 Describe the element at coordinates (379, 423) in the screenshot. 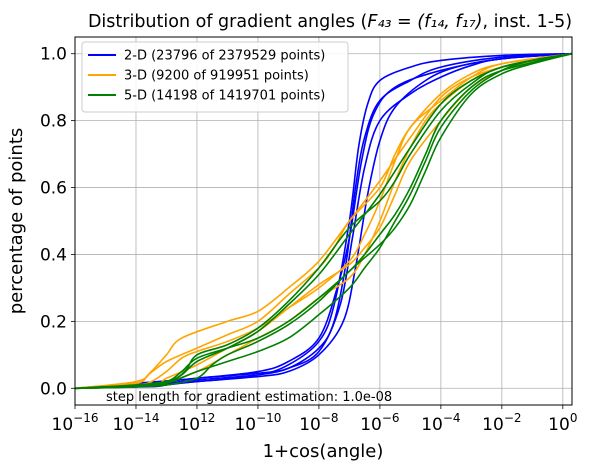

I see `x-tick-label: 10⁻⁶` at that location.